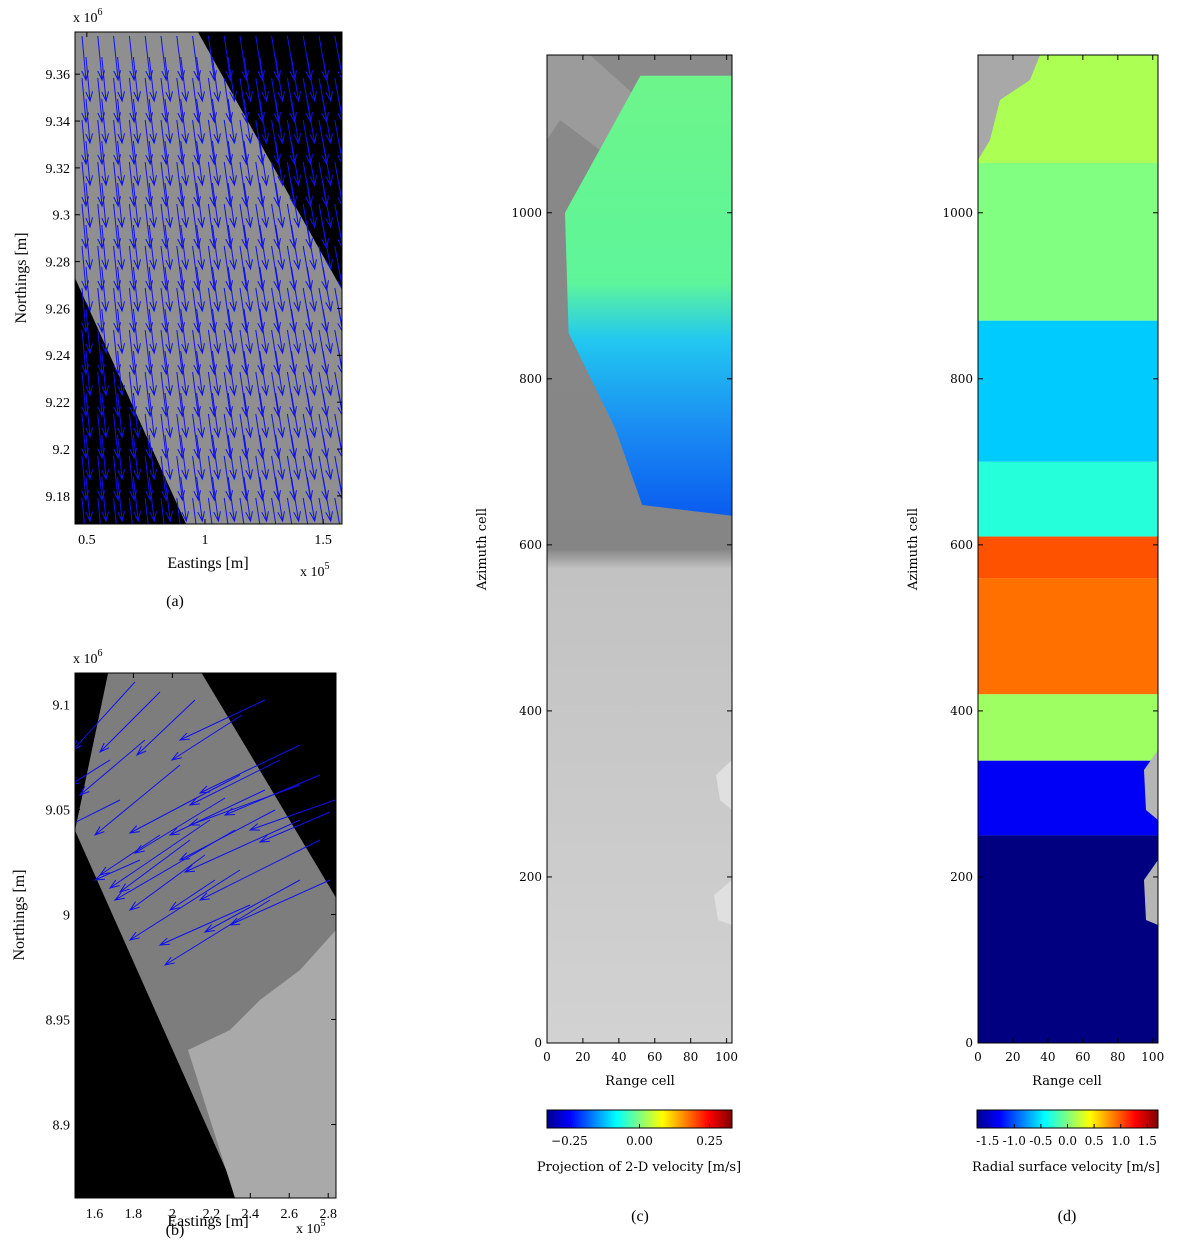 Image resolution: width=1178 pixels, height=1243 pixels. I want to click on panel-c-y-tick-label: 800, so click(530, 379).